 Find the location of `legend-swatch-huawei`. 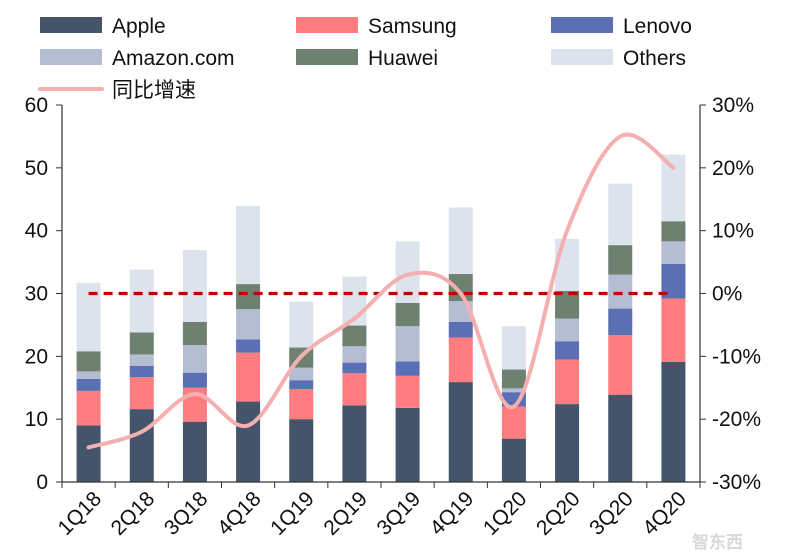

legend-swatch-huawei is located at coordinates (327, 57).